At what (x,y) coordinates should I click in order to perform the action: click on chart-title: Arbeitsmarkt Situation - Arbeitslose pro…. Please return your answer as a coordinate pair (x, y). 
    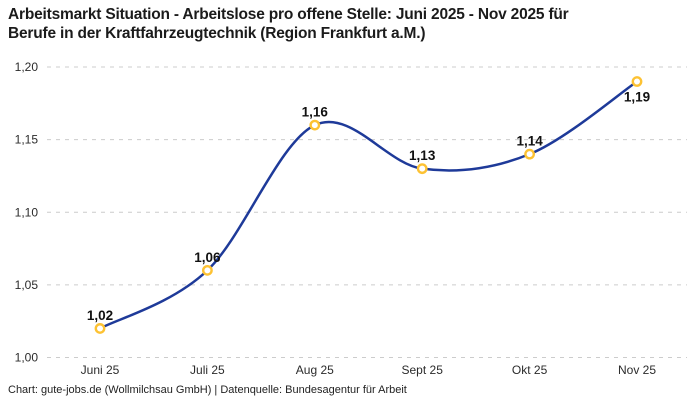
    Looking at the image, I should click on (343, 24).